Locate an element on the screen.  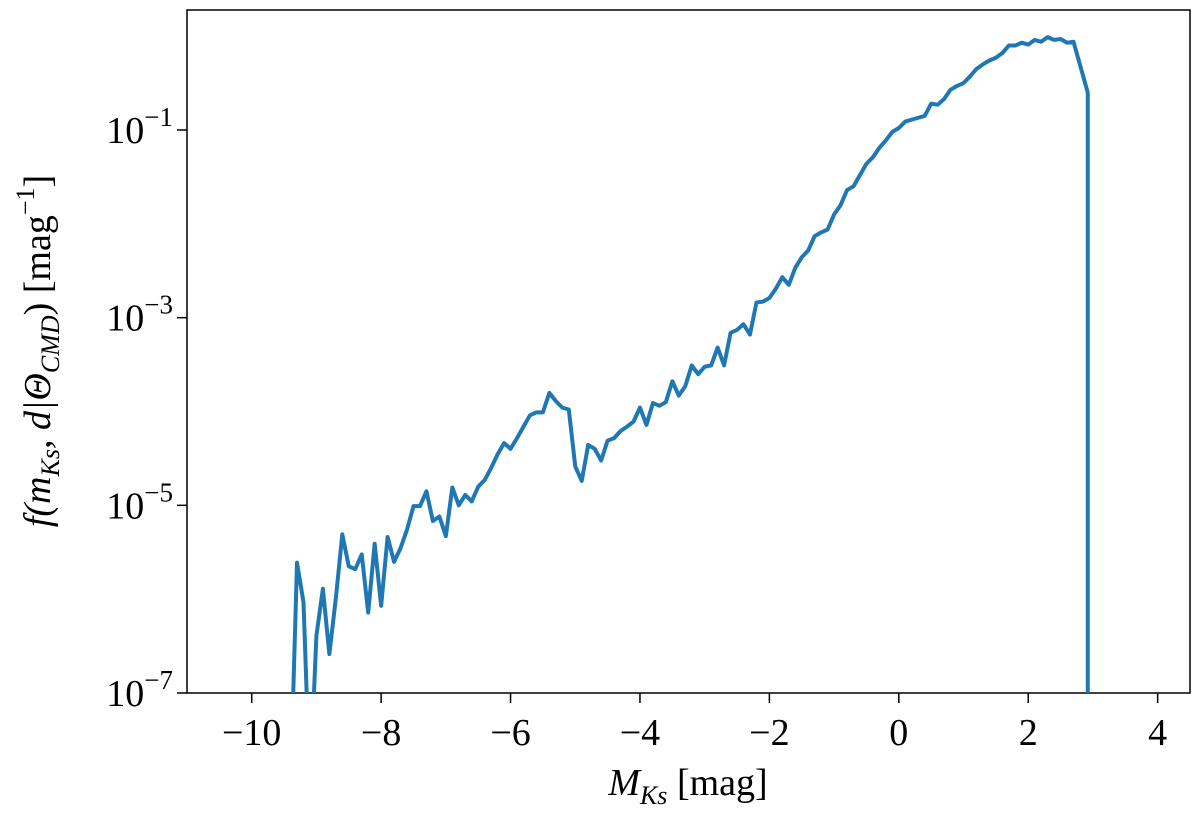
y-tick-exponent: −3 is located at coordinates (158, 305).